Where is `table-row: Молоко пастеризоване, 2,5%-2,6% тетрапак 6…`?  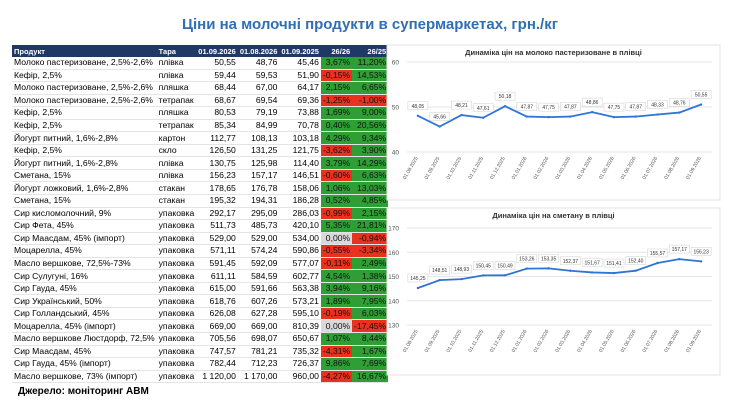
table-row: Молоко пастеризоване, 2,5%-2,6% тетрапак 6… is located at coordinates (200, 101).